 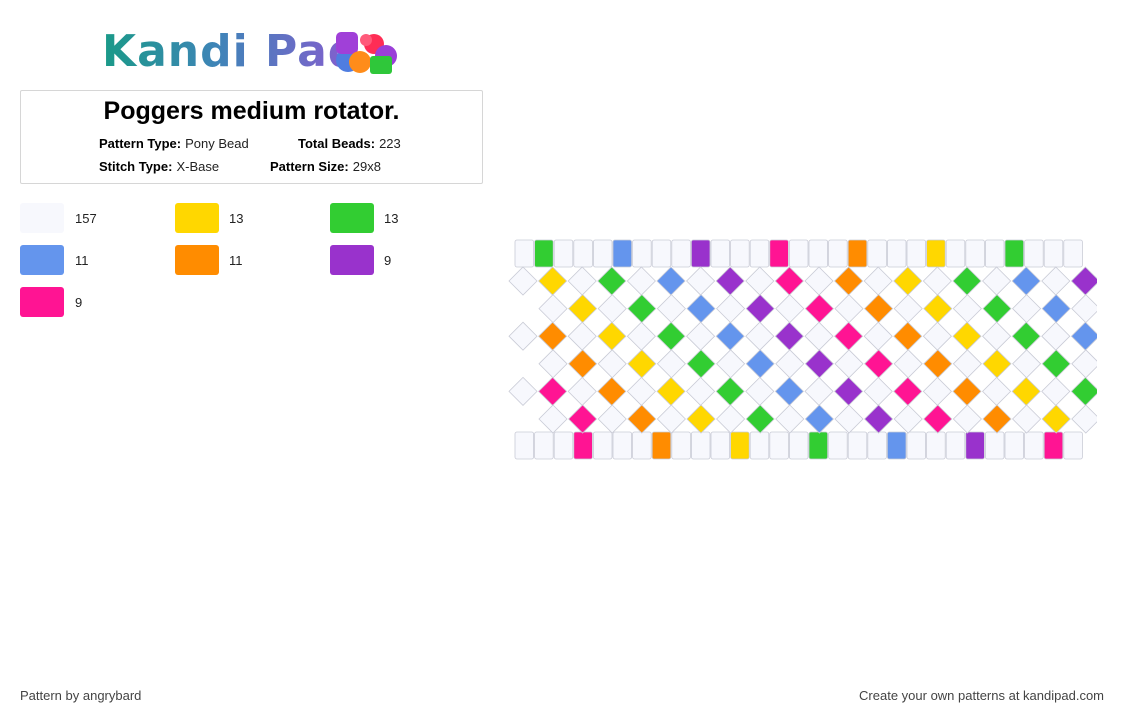 I want to click on kandipad-promo-link: Create your own patterns at kandipad.com, so click(x=981, y=695).